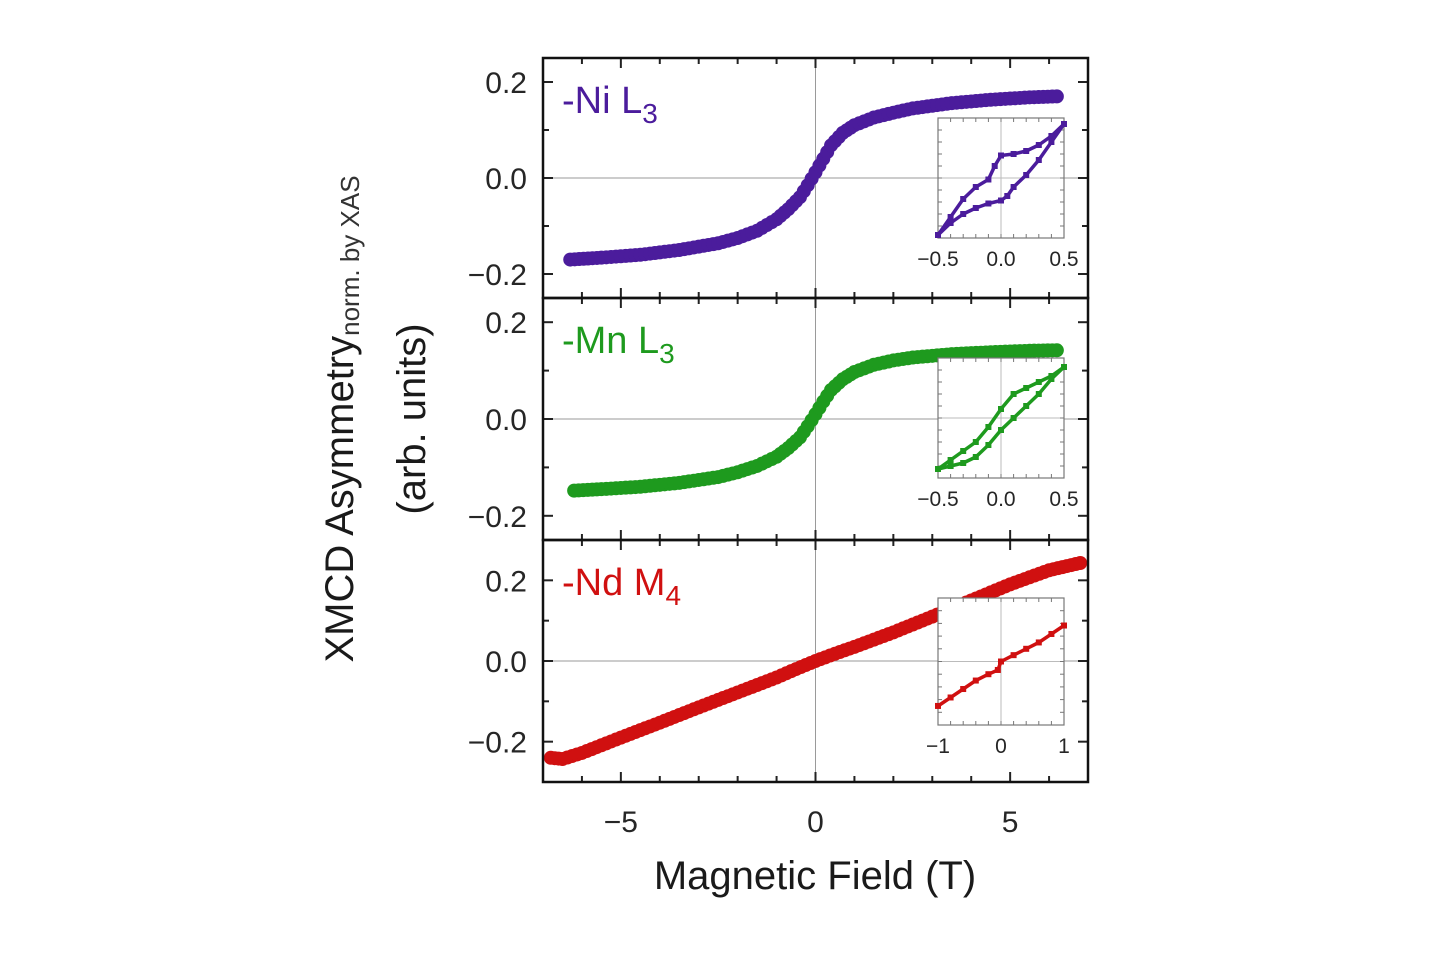 The height and width of the screenshot is (962, 1440). I want to click on data-series-ni, so click(813, 178).